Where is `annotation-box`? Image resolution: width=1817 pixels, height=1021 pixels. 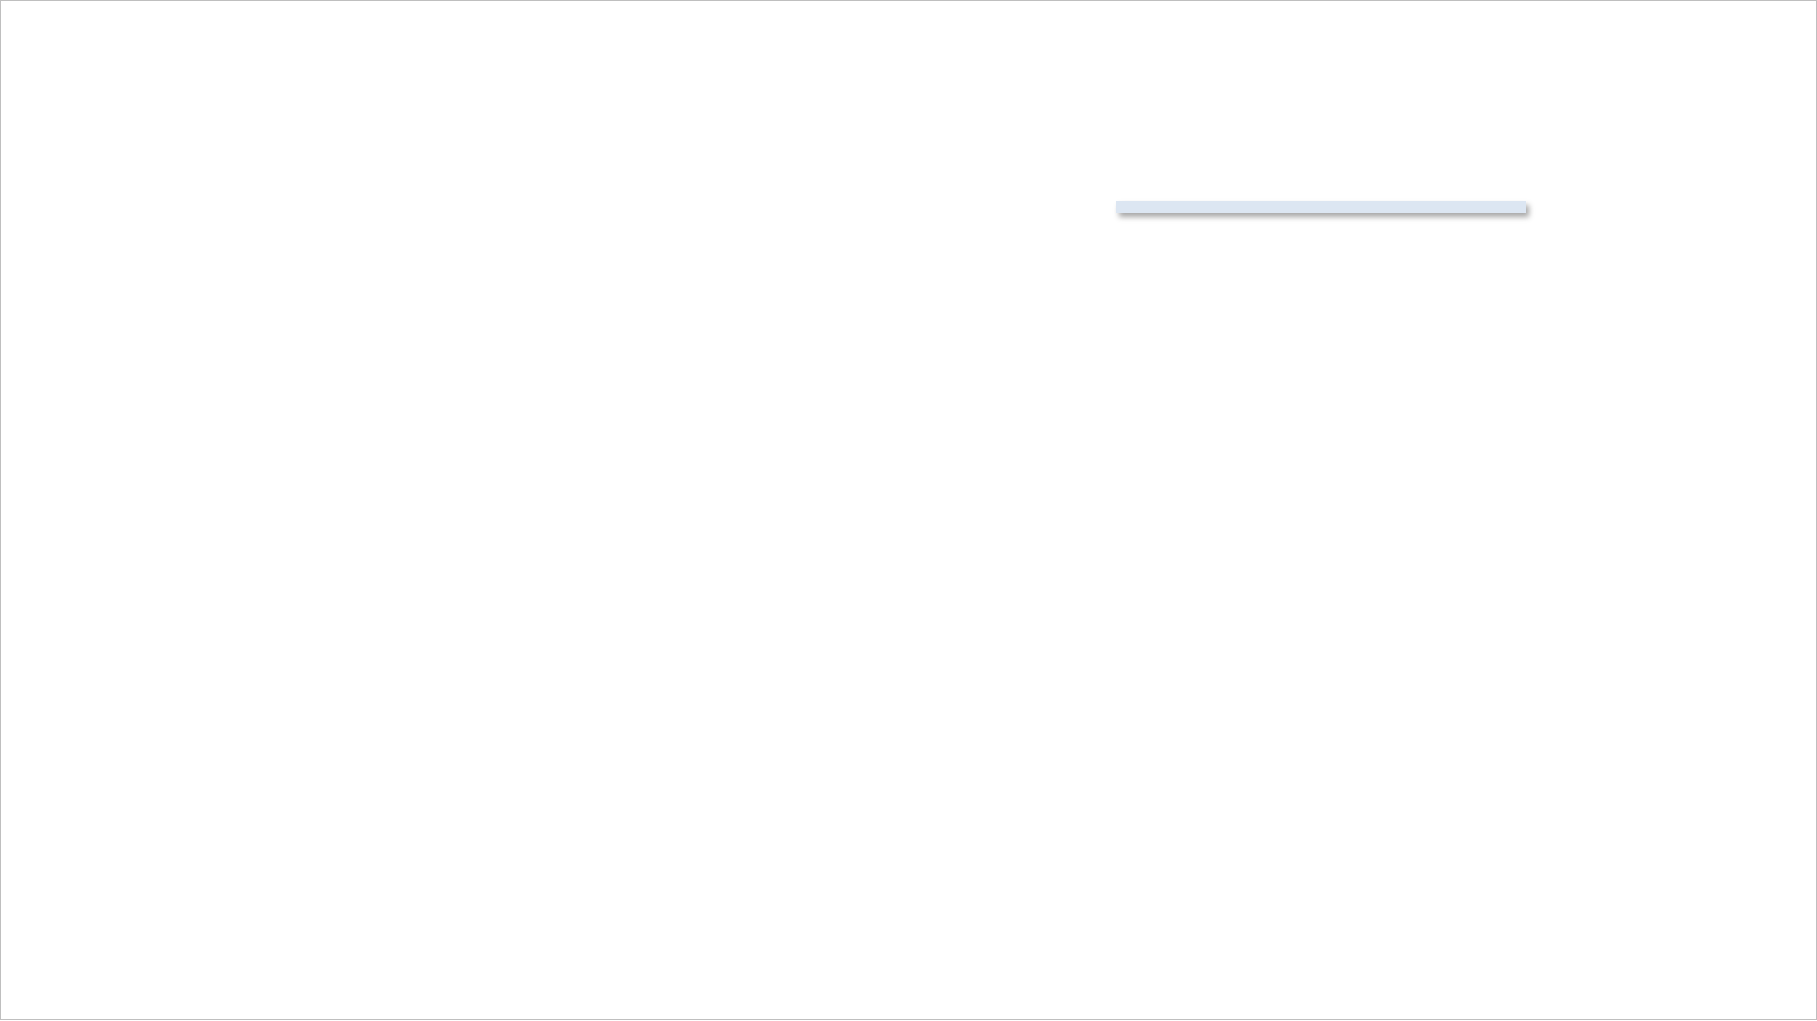 annotation-box is located at coordinates (1321, 207).